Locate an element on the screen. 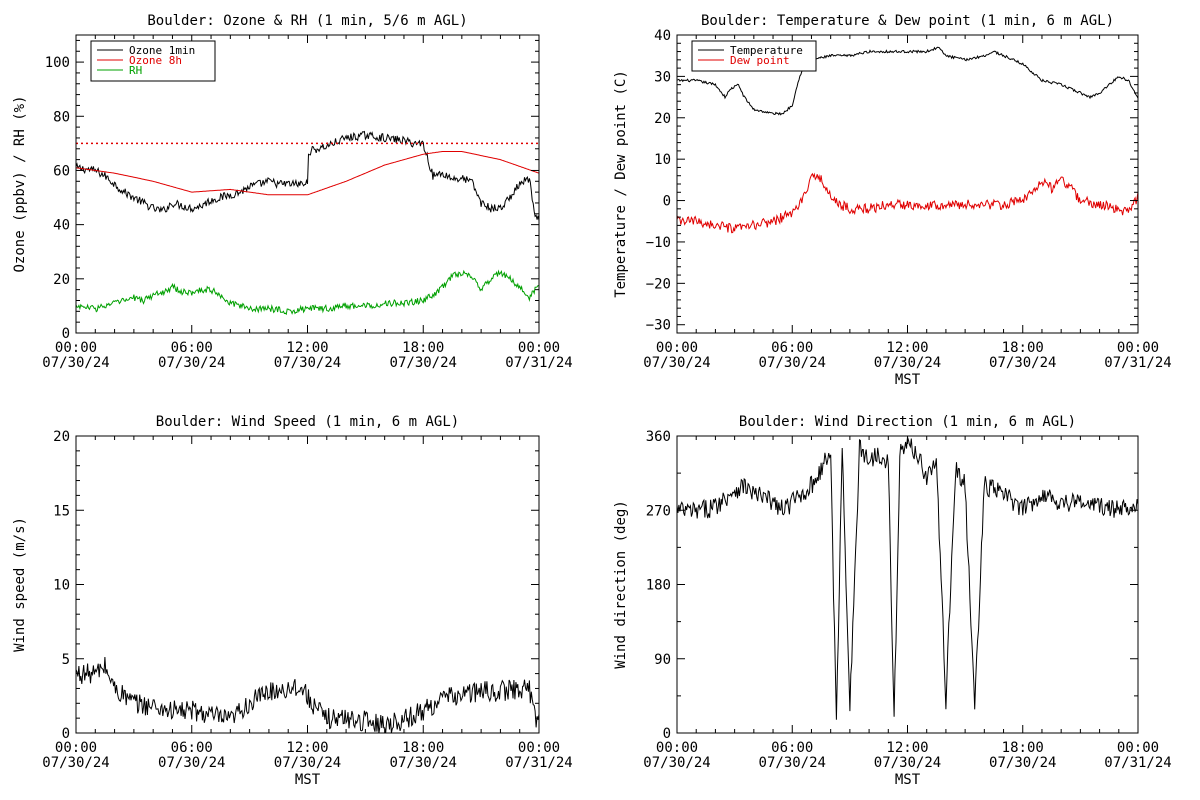  series-line-ozone-1min is located at coordinates (307, 175).